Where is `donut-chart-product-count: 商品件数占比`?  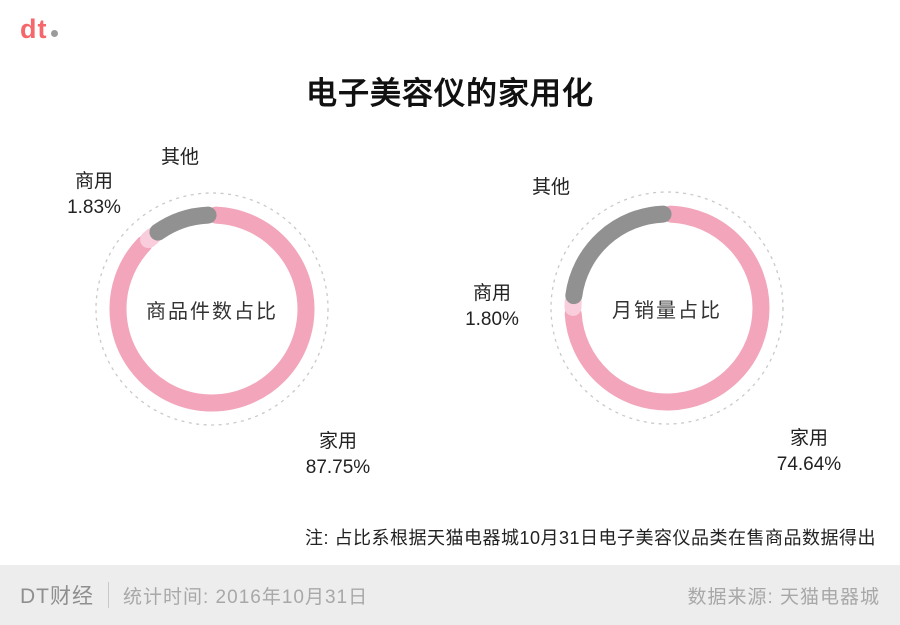 donut-chart-product-count: 商品件数占比 is located at coordinates (212, 309).